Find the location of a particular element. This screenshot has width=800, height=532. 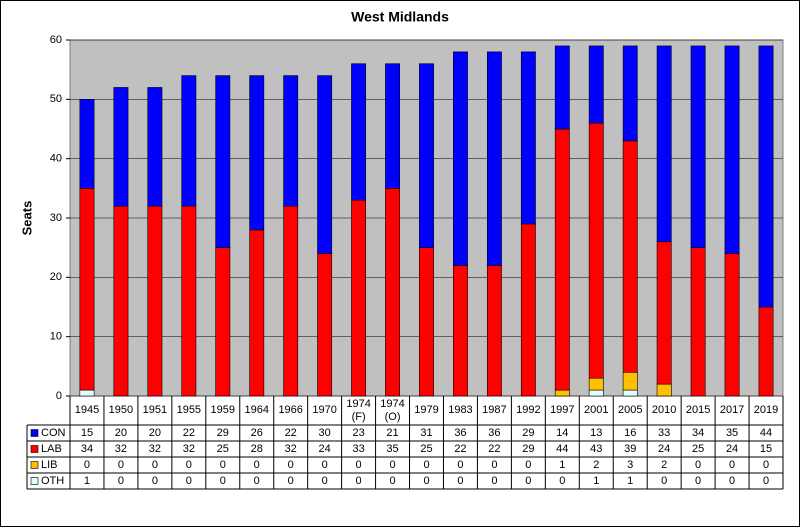

x-tick-label: 2019 is located at coordinates (766, 410).